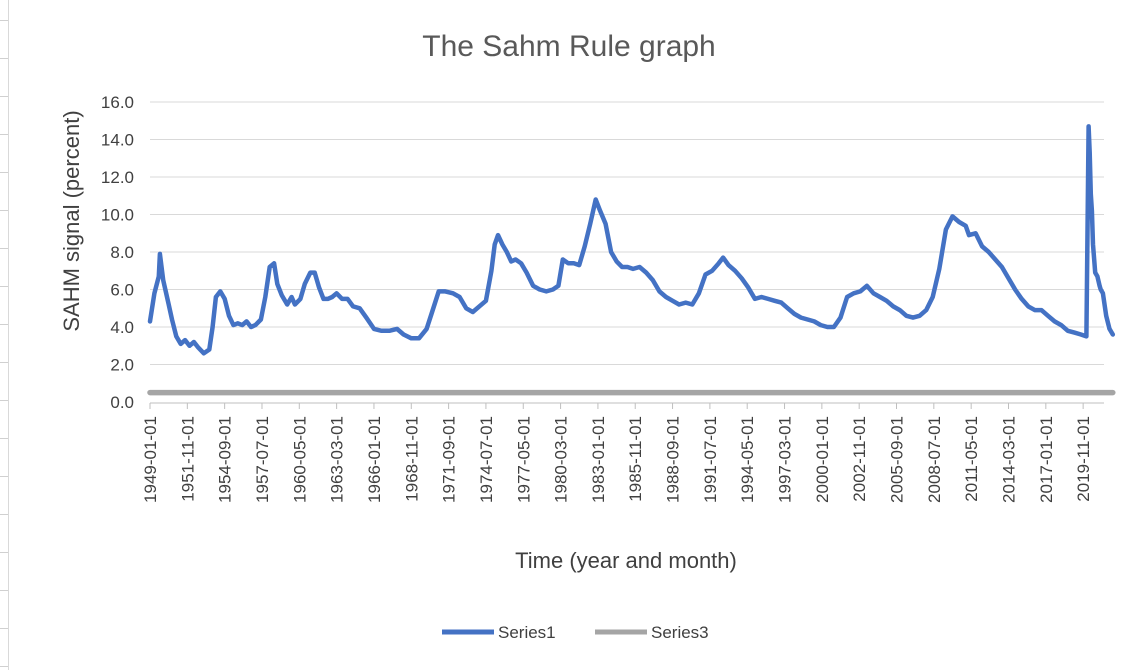 The image size is (1134, 670). What do you see at coordinates (710, 459) in the screenshot?
I see `x-tick-label: 1991-07-01` at bounding box center [710, 459].